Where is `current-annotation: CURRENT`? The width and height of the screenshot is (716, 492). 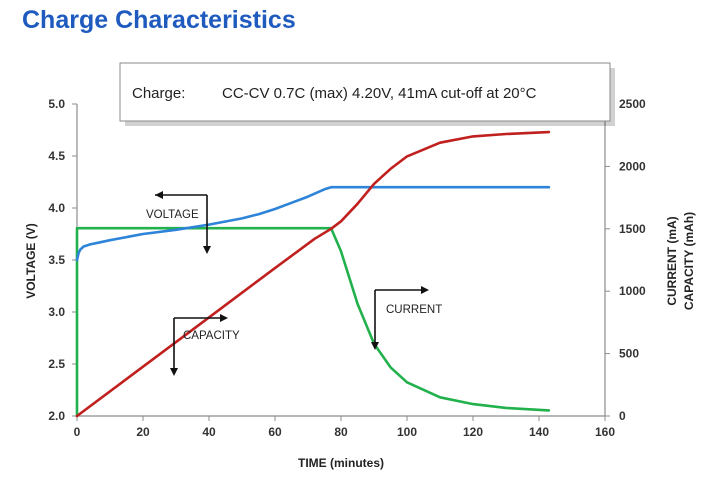
current-annotation: CURRENT is located at coordinates (414, 310).